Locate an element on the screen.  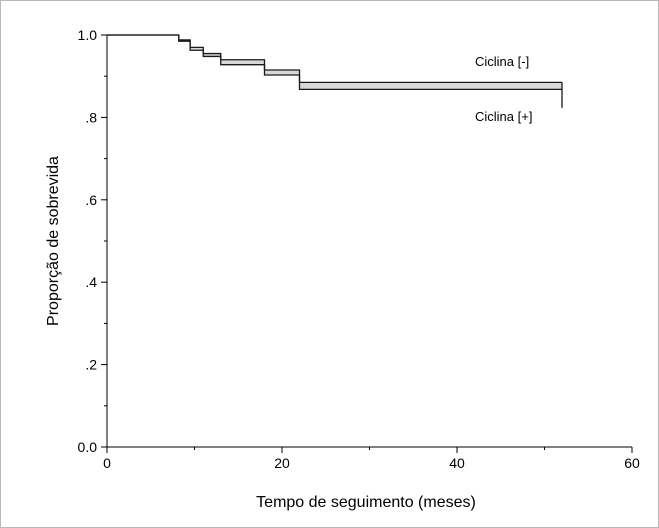
y-tick-label: .8 is located at coordinates (91, 117).